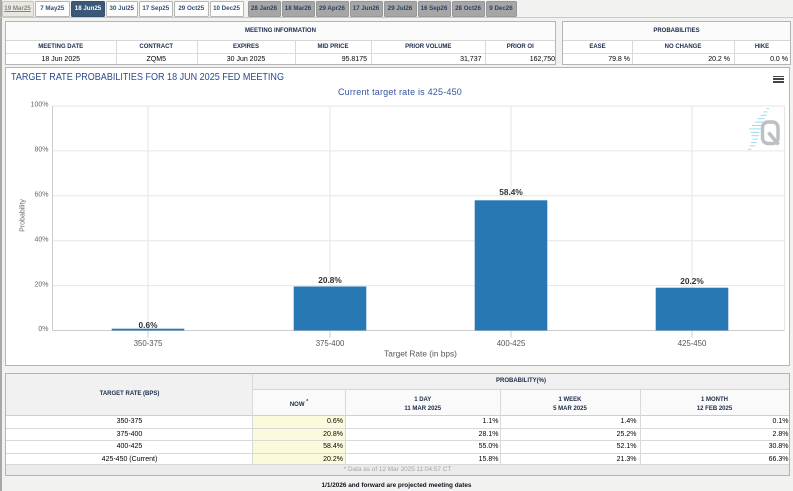  What do you see at coordinates (41, 150) in the screenshot?
I see `svg-text: 80%` at bounding box center [41, 150].